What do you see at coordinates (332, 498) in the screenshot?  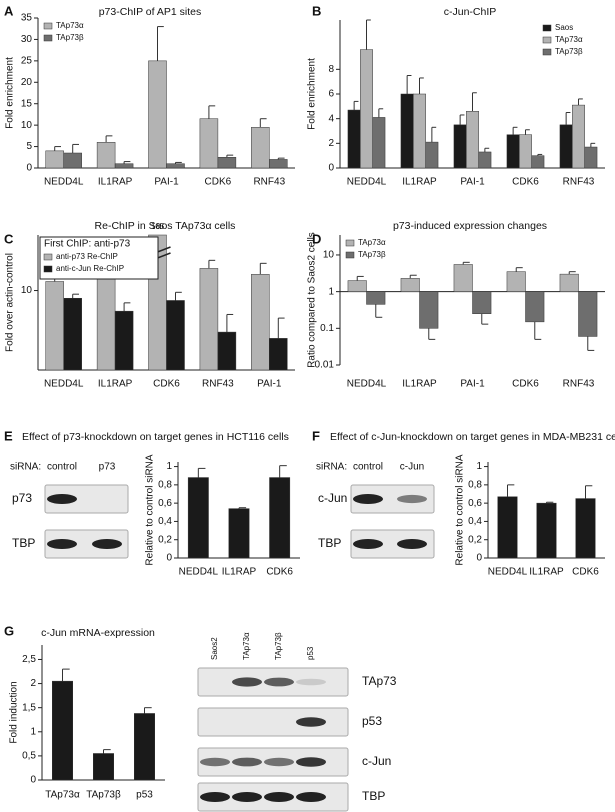 I see `blot-row-label: c-Jun` at bounding box center [332, 498].